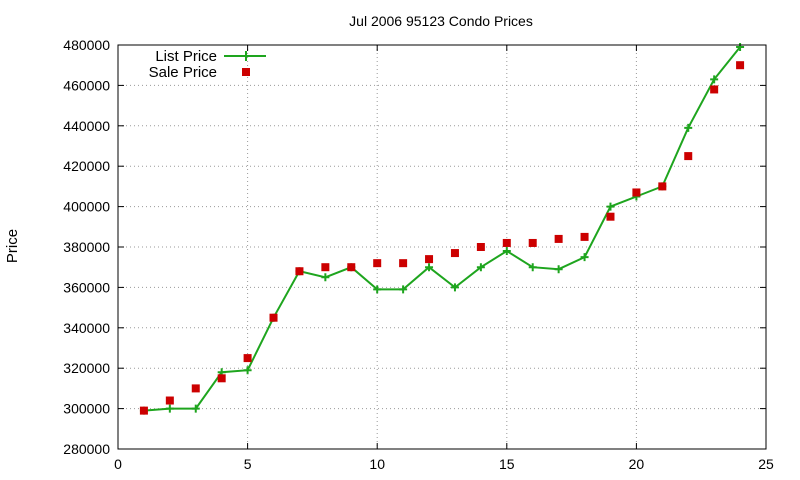 This screenshot has width=800, height=480. What do you see at coordinates (444, 464) in the screenshot?
I see `x-tick-labels: 0 5 10 15 20 25` at bounding box center [444, 464].